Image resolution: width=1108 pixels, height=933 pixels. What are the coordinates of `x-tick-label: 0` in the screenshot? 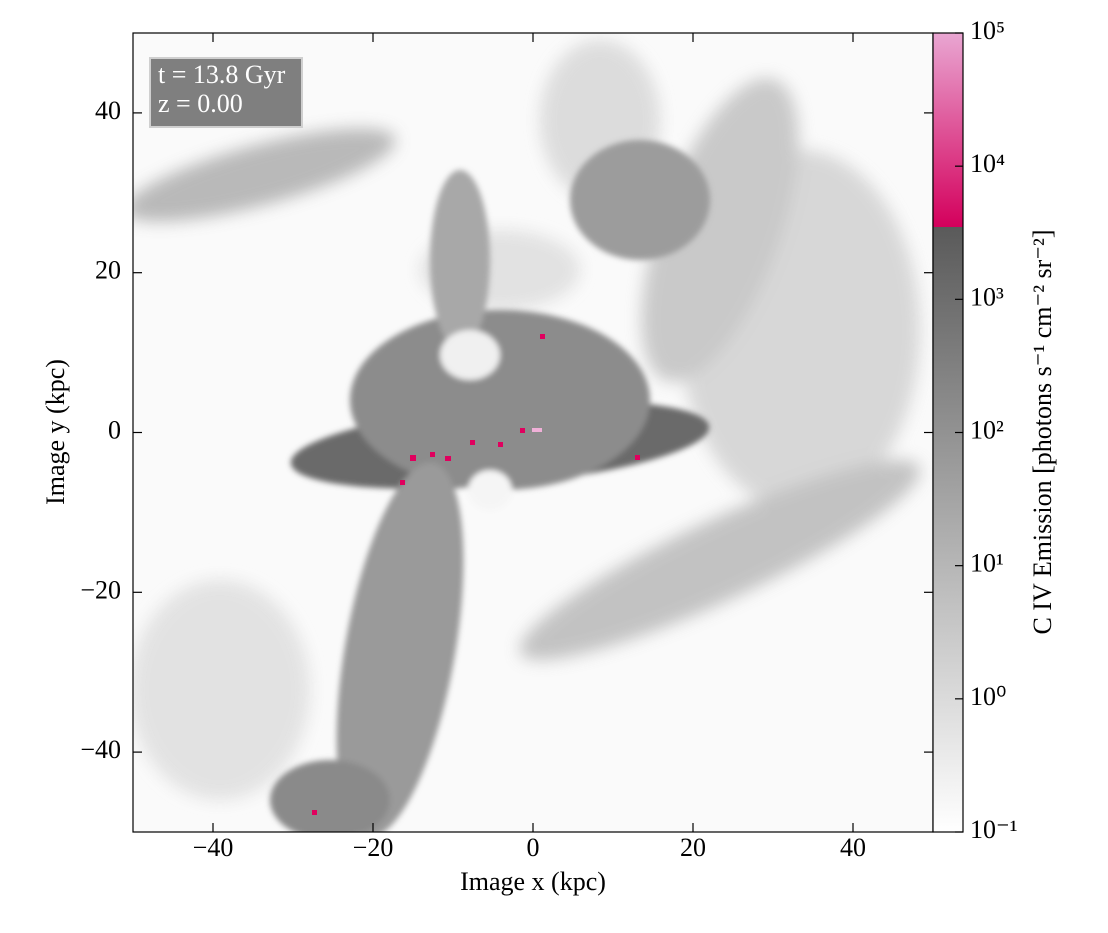 It's located at (533, 847).